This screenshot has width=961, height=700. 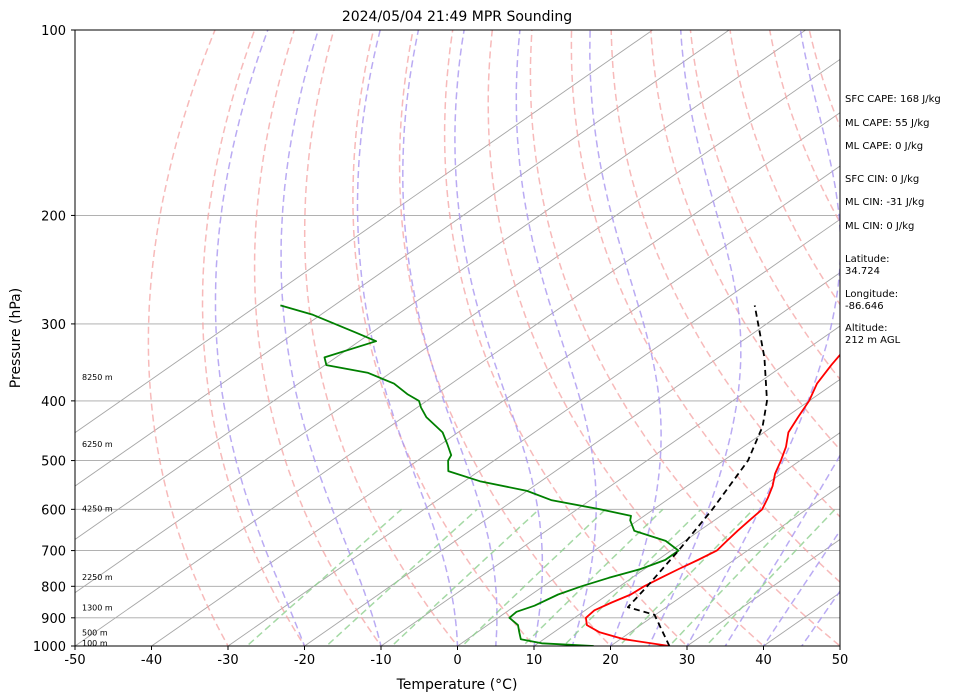 I want to click on x-tick-label: 30, so click(x=687, y=660).